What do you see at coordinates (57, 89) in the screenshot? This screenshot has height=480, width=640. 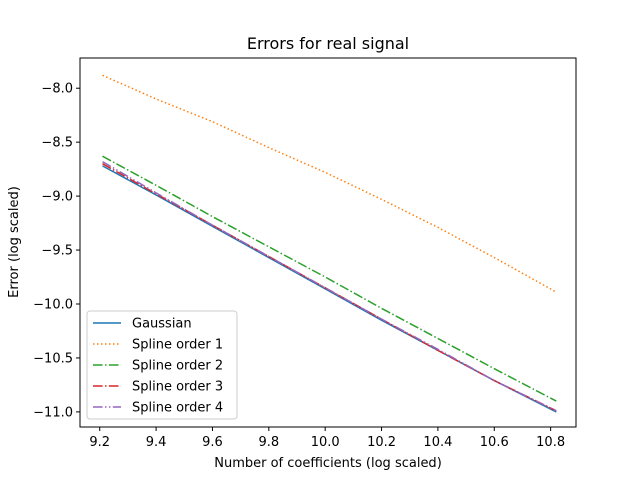 I see `y-tick-label: −8.0` at bounding box center [57, 89].